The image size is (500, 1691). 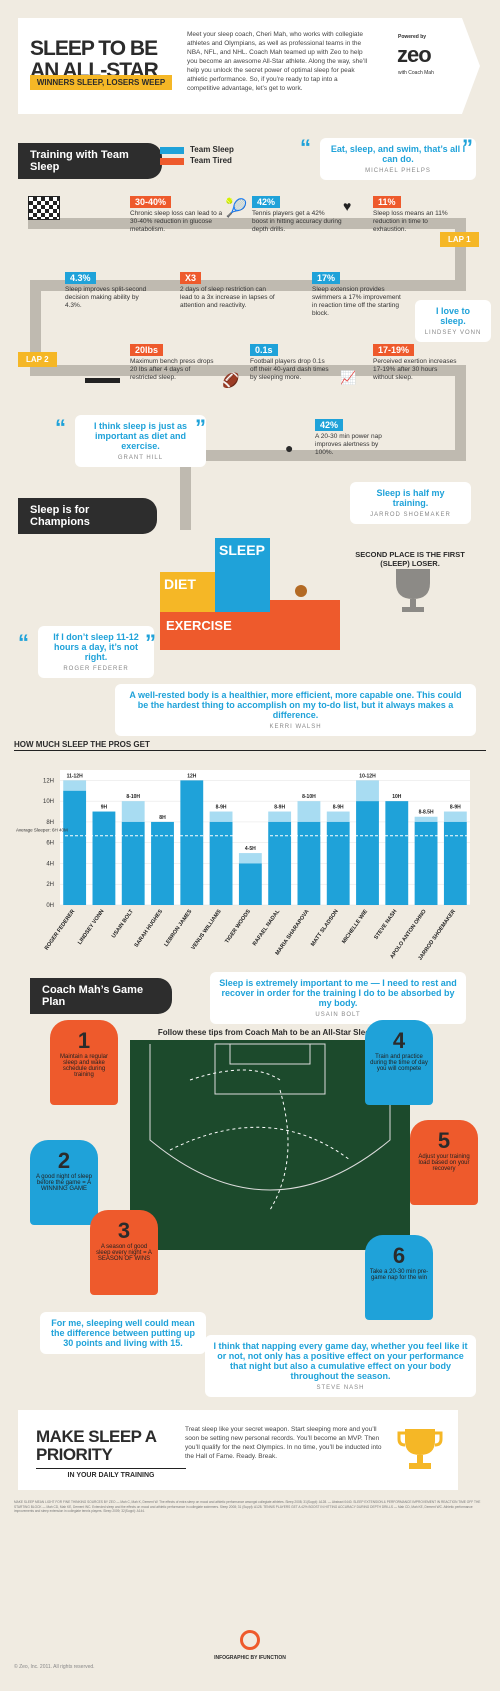 What do you see at coordinates (250, 1658) in the screenshot?
I see `footer-credit: INFOGRAPHIC BY IFUNCTION` at bounding box center [250, 1658].